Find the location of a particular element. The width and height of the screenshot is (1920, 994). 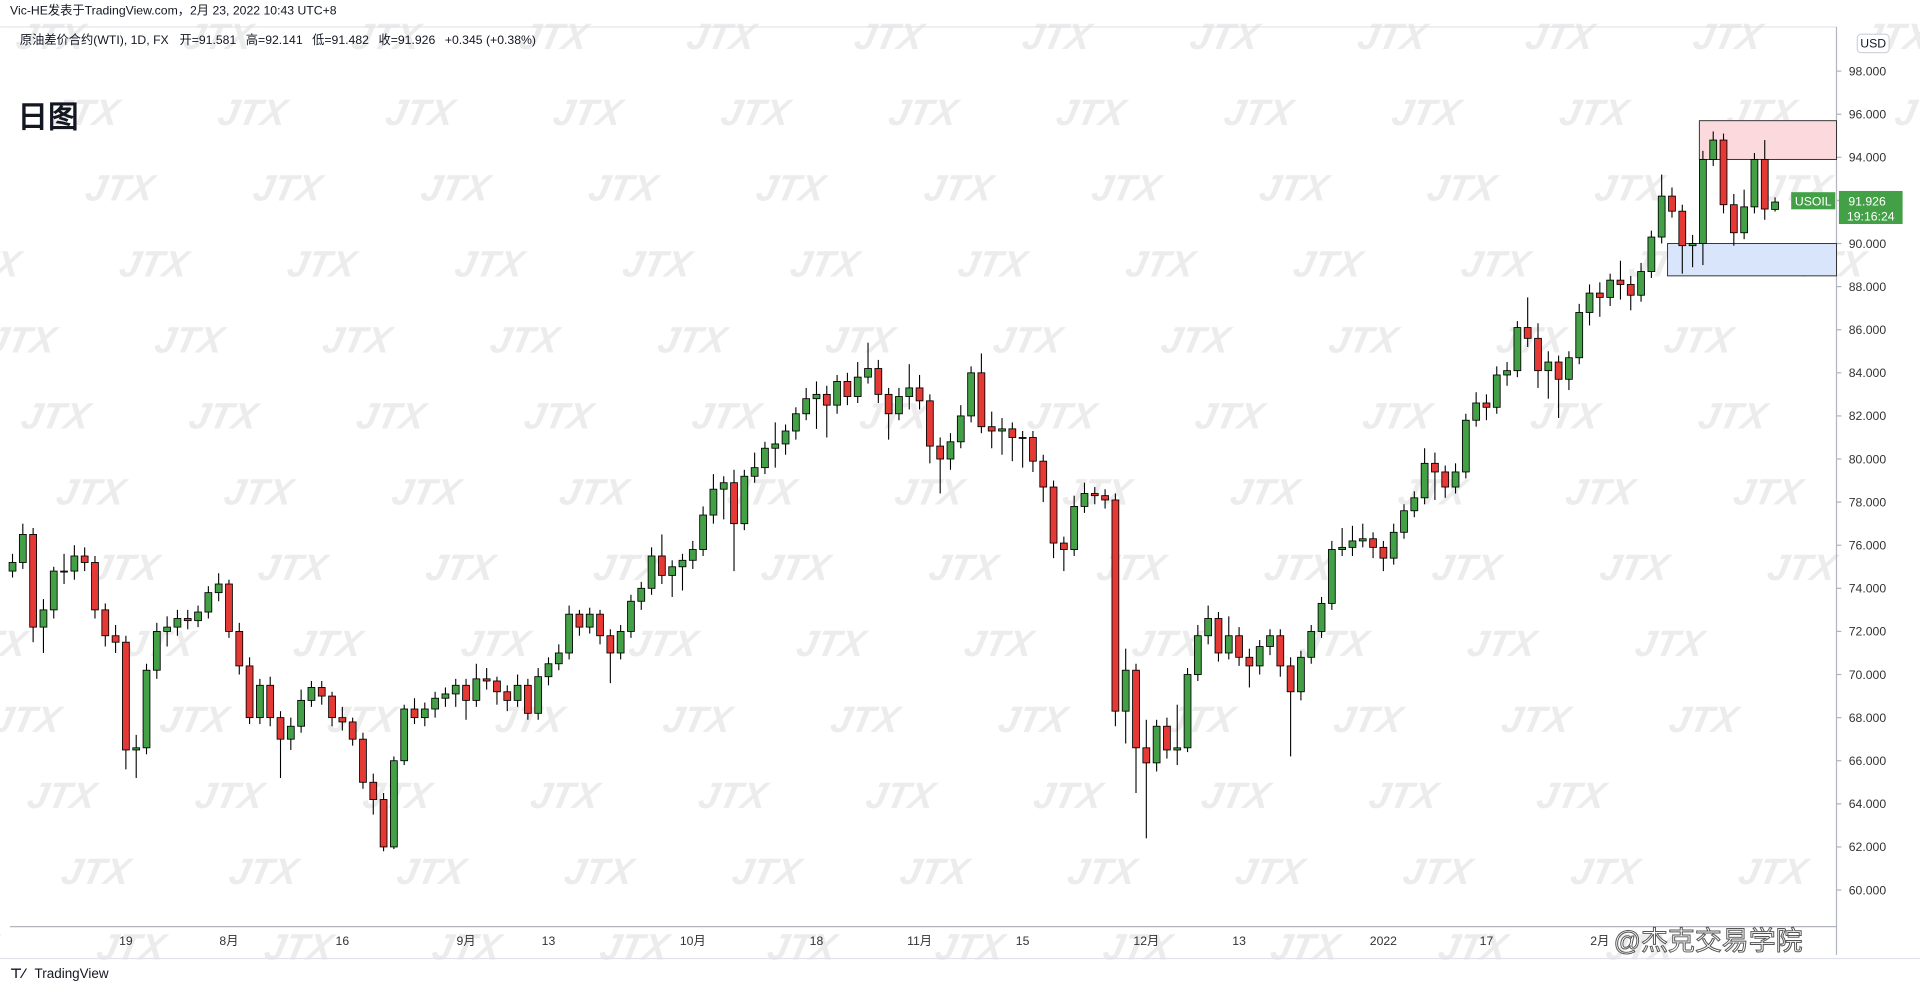

x-tick-label: 13 is located at coordinates (1239, 941).